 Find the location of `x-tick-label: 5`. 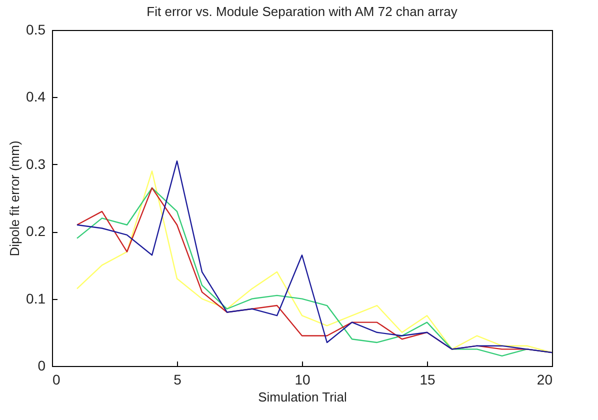

x-tick-label: 5 is located at coordinates (178, 380).